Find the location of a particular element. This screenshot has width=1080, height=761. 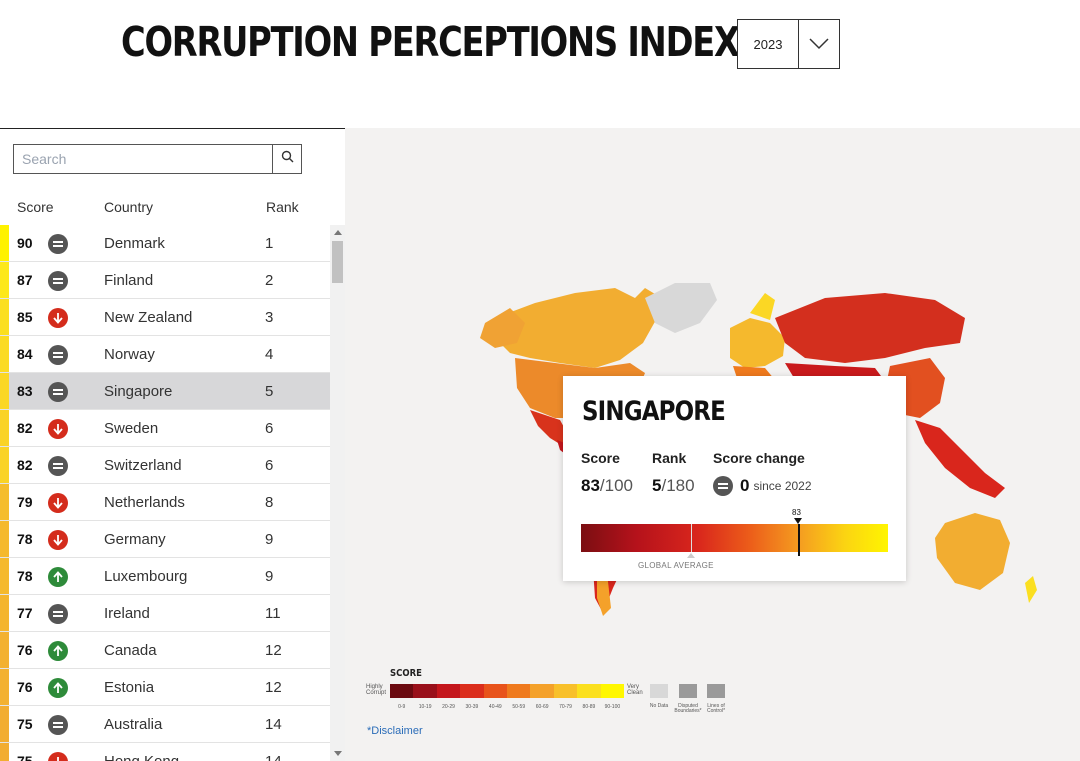

country-row: 85 New Zealand 3 is located at coordinates (165, 317).